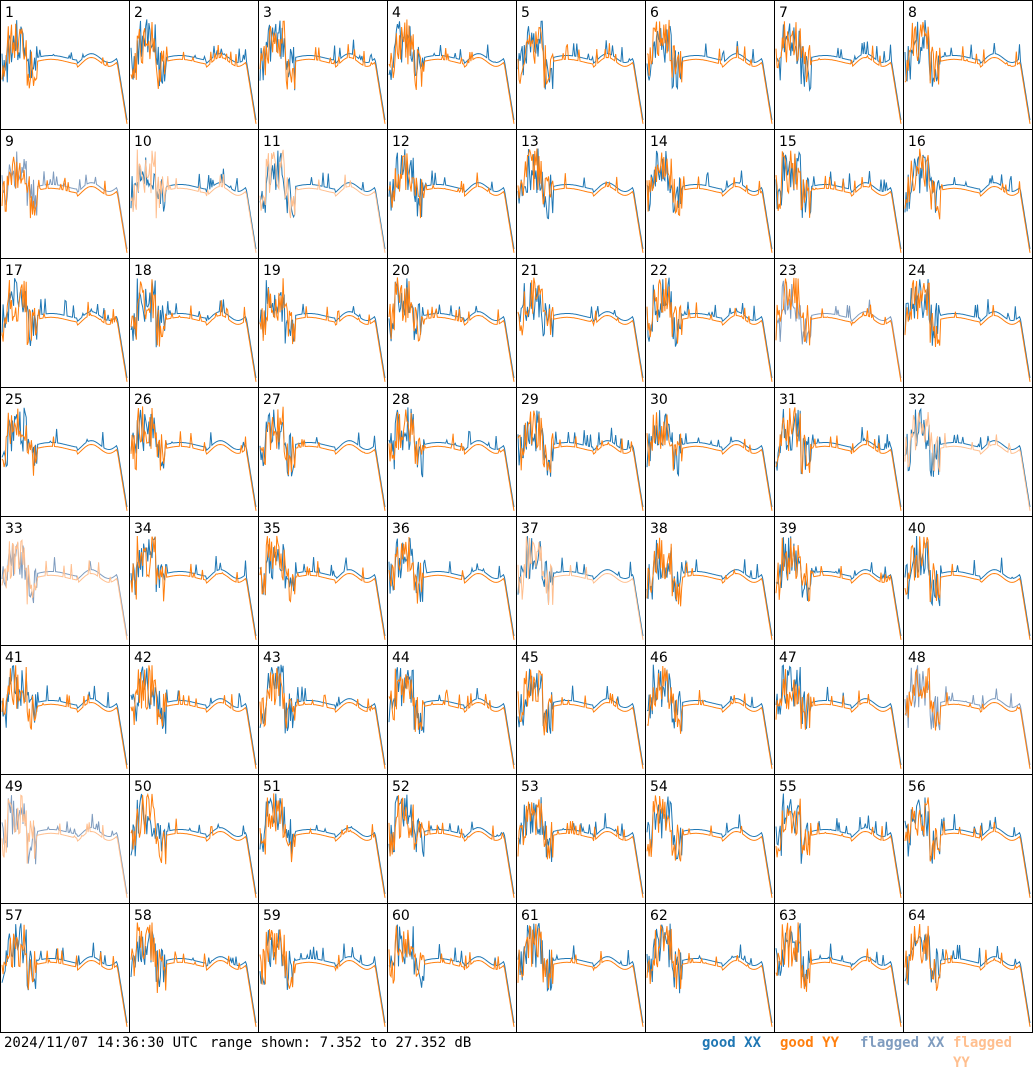 The width and height of the screenshot is (1033, 1073). I want to click on panel-20: 20, so click(452, 323).